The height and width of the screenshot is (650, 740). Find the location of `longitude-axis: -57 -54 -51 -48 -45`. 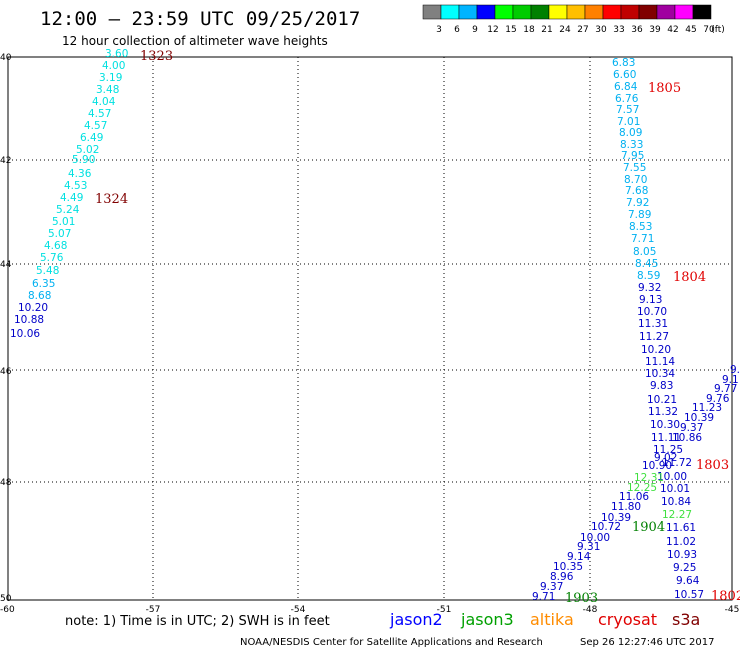

longitude-axis: -57 -54 -51 -48 -45 is located at coordinates (443, 610).